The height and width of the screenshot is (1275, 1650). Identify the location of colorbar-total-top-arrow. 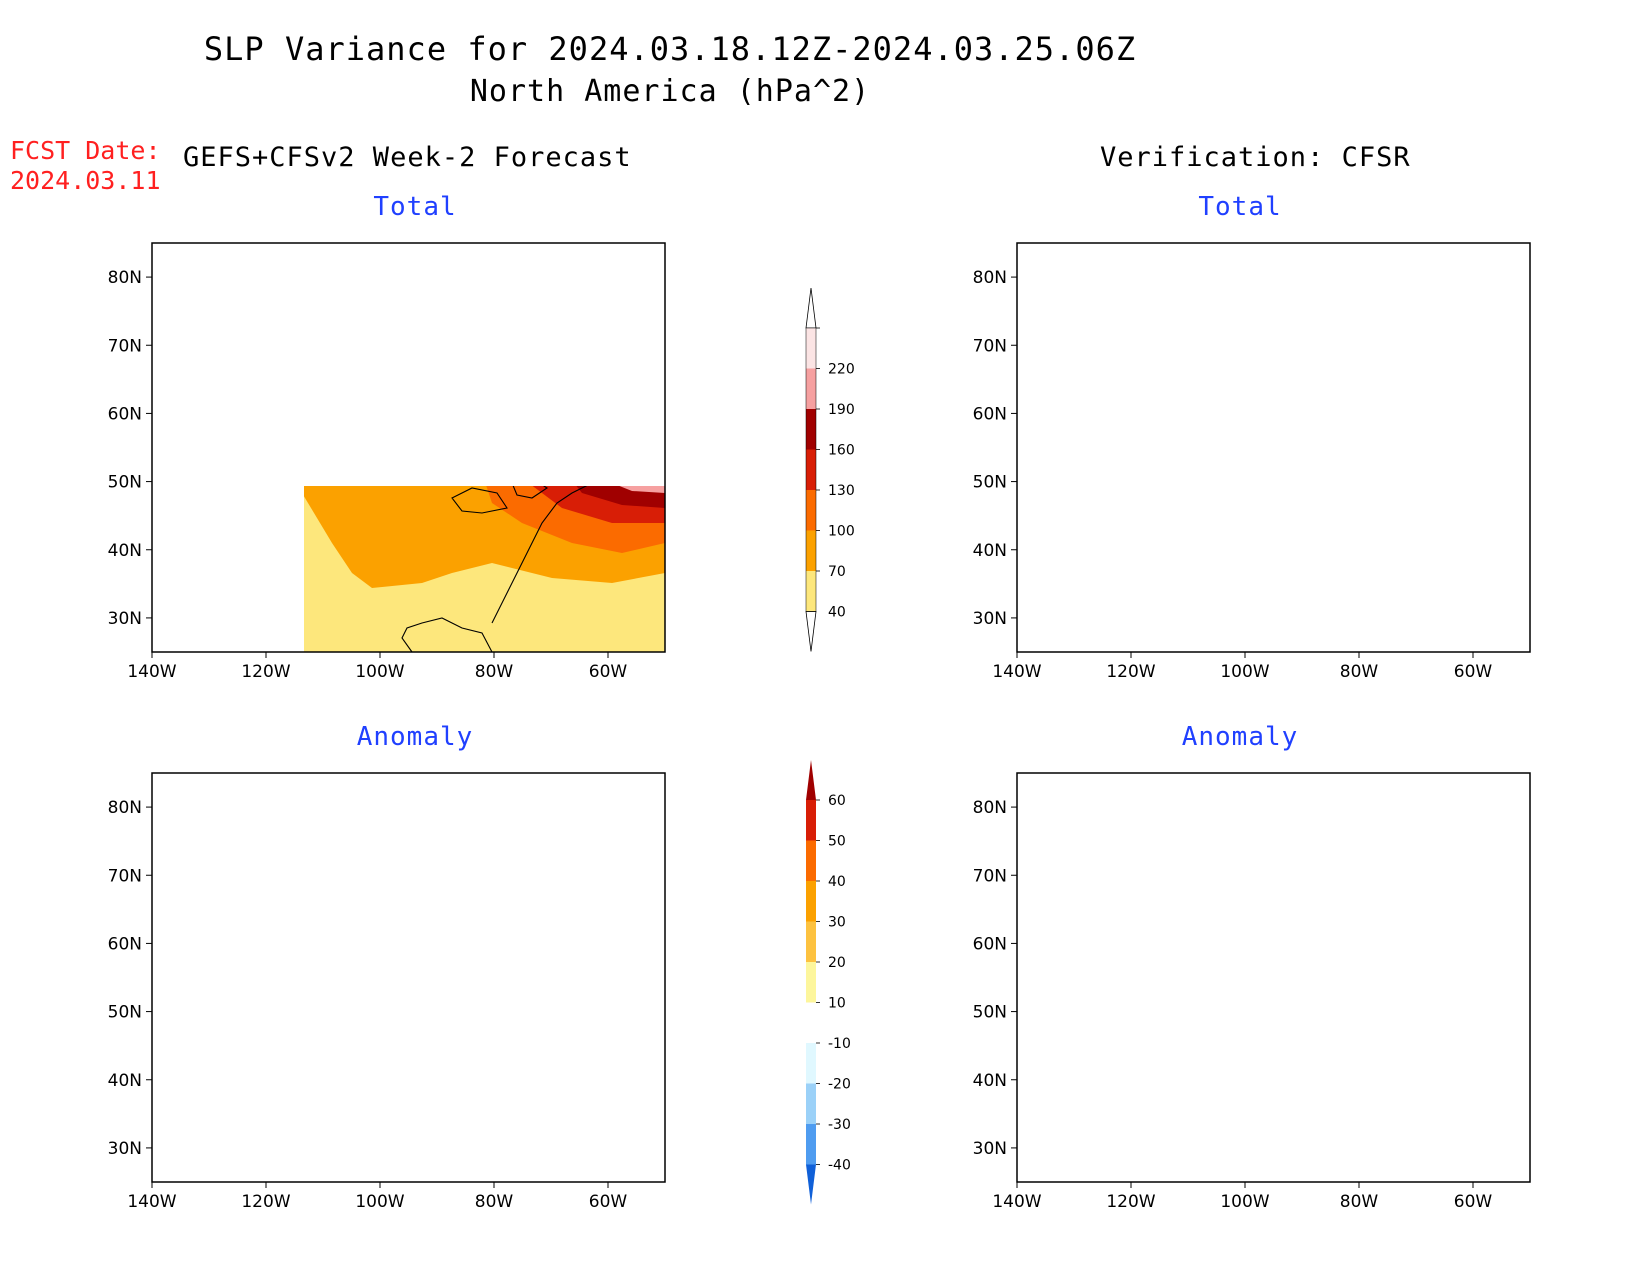
(811, 308).